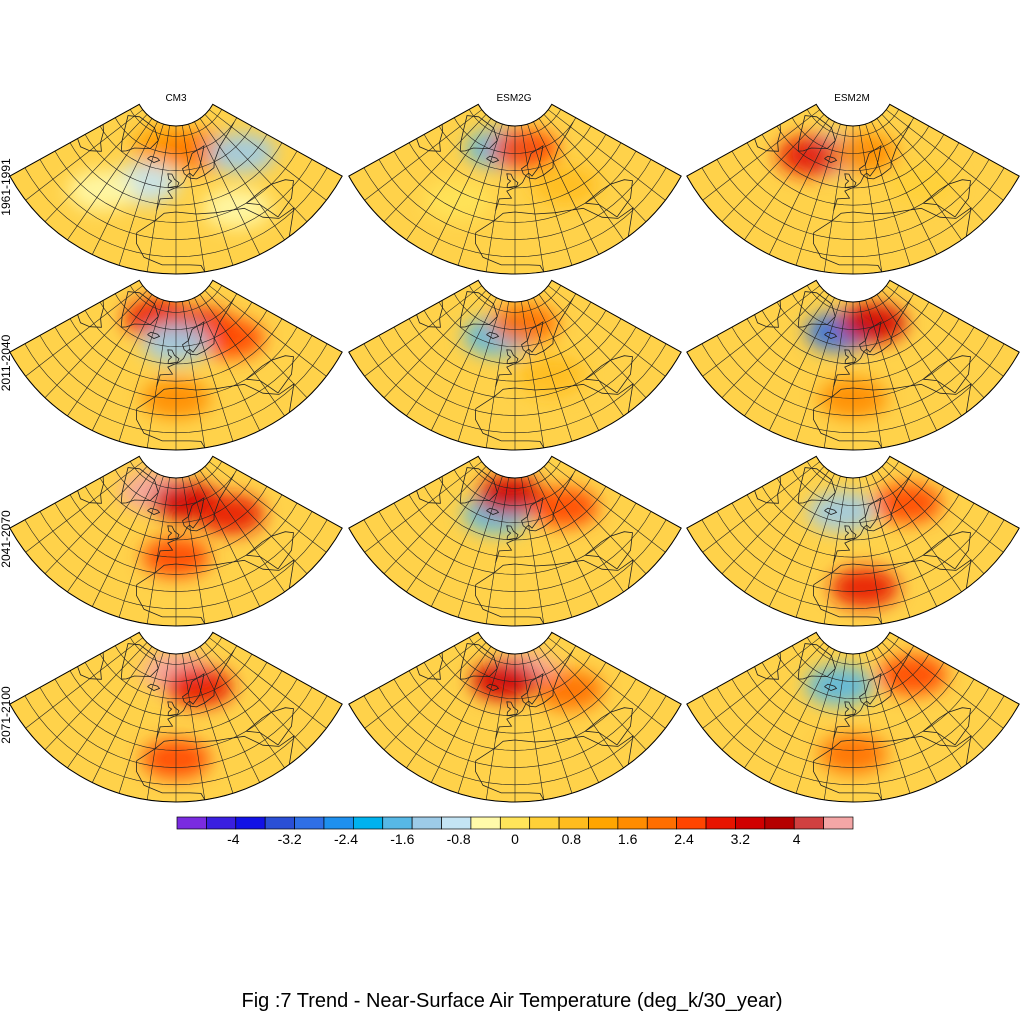 This screenshot has height=1024, width=1024. What do you see at coordinates (515, 839) in the screenshot?
I see `colorbar-tick-label: 0` at bounding box center [515, 839].